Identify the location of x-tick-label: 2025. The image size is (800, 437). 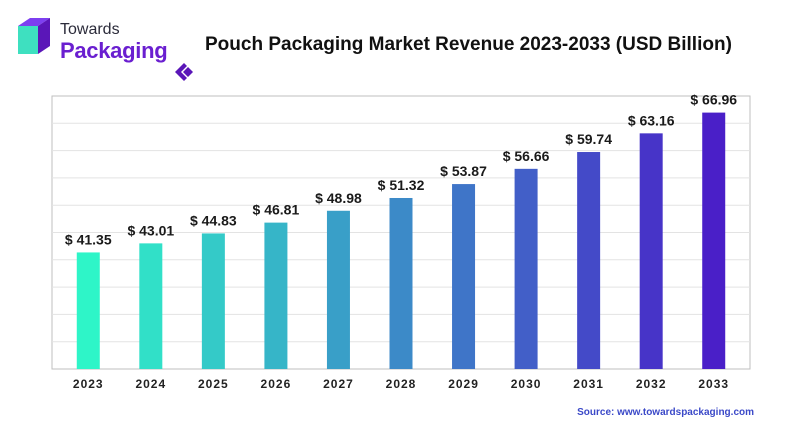
(213, 384).